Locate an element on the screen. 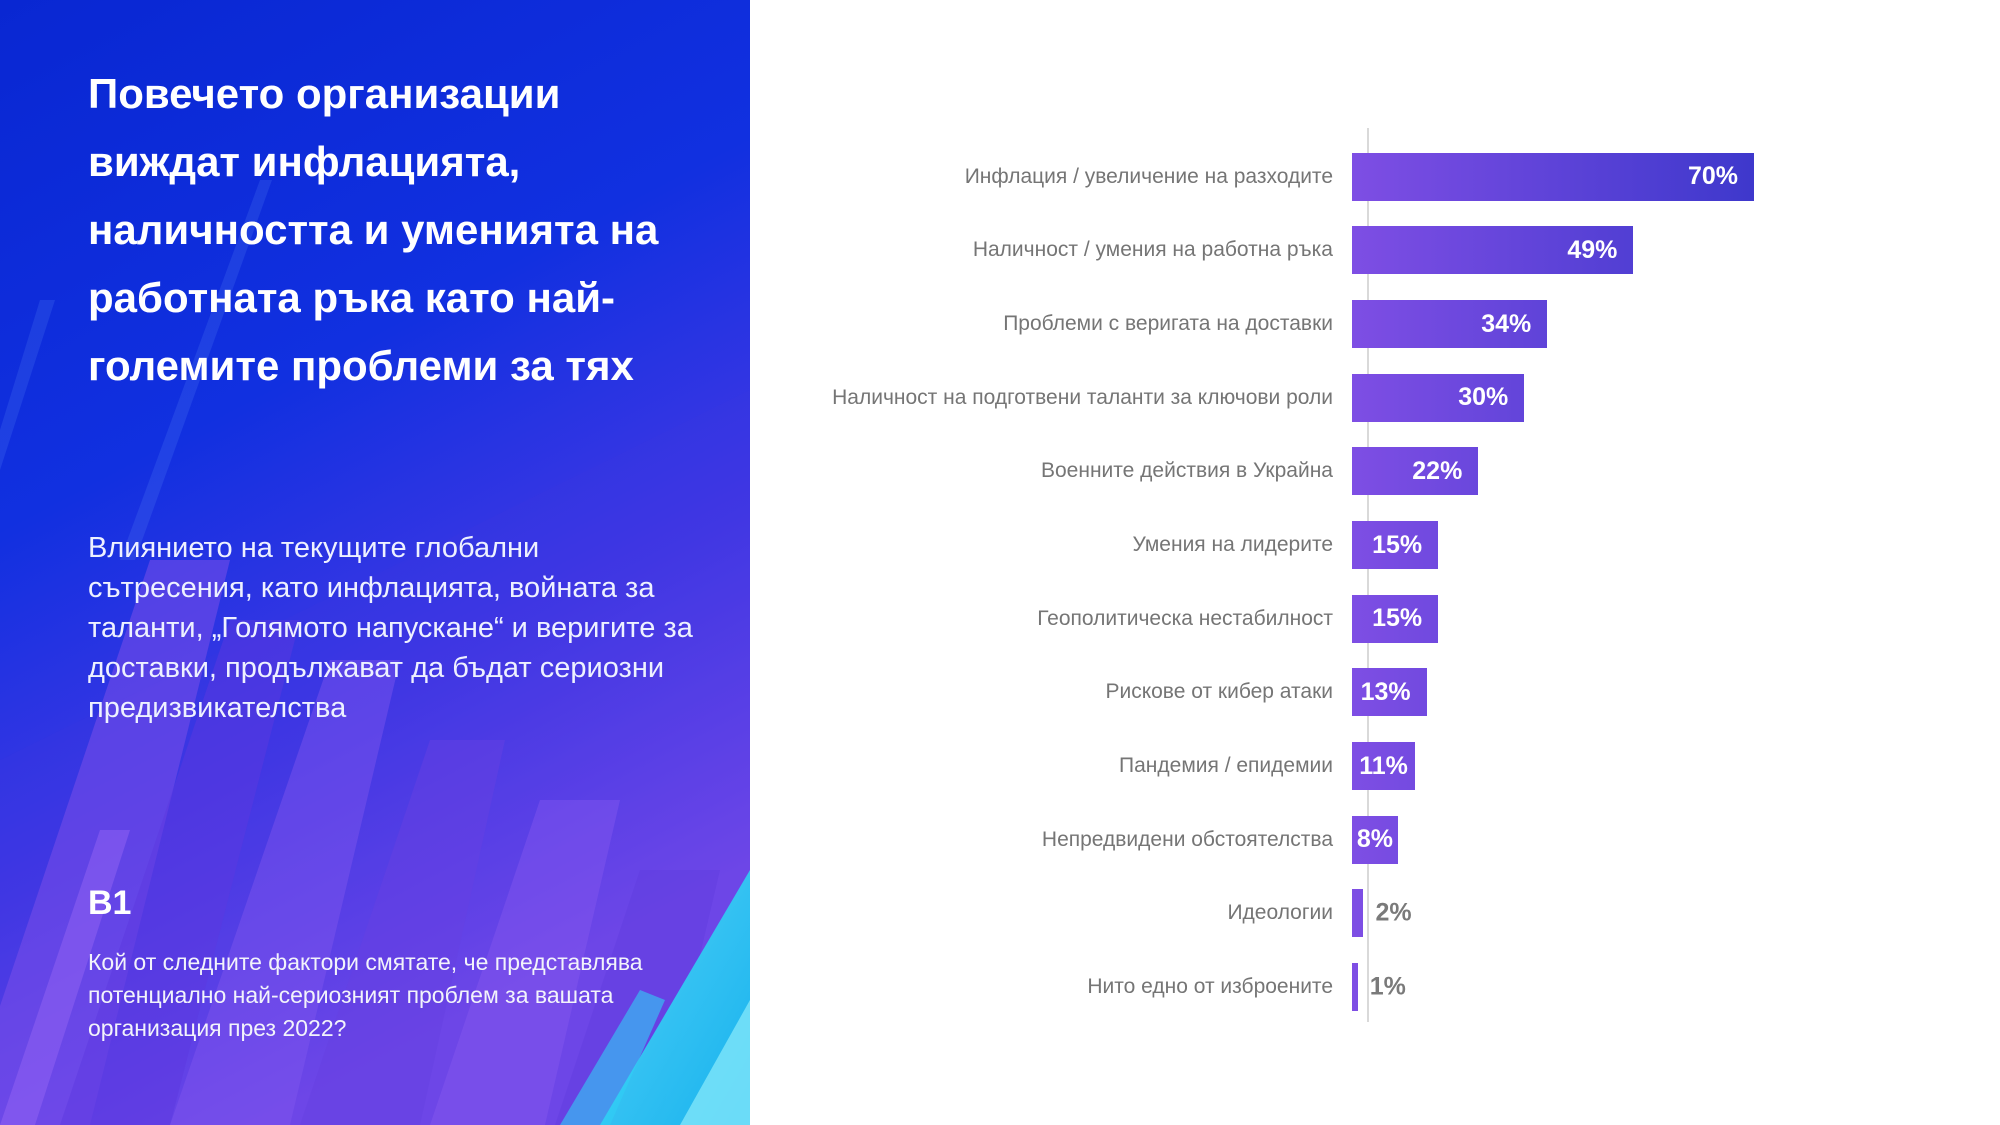  value-label: 13% is located at coordinates (1385, 691).